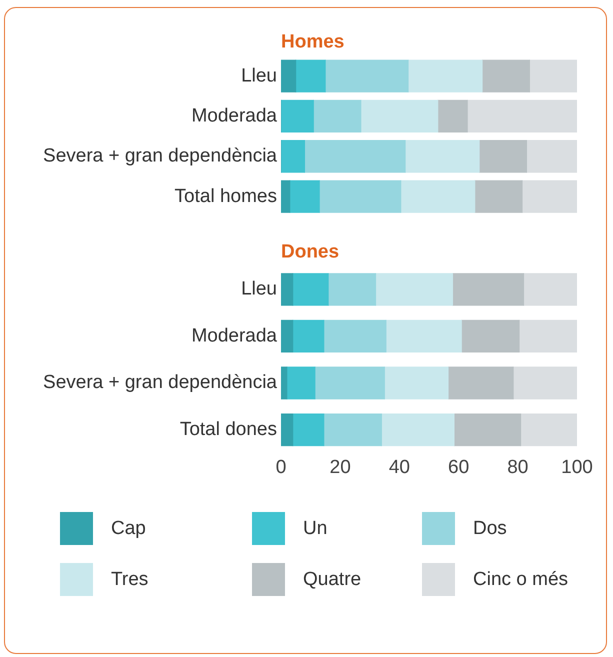 The image size is (613, 657). What do you see at coordinates (577, 467) in the screenshot?
I see `x-tick-label: 100` at bounding box center [577, 467].